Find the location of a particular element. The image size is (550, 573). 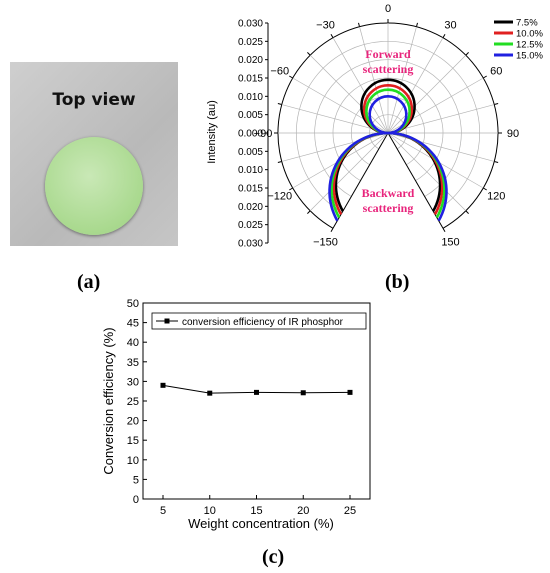

angle-tick-label: −90 is located at coordinates (263, 134).